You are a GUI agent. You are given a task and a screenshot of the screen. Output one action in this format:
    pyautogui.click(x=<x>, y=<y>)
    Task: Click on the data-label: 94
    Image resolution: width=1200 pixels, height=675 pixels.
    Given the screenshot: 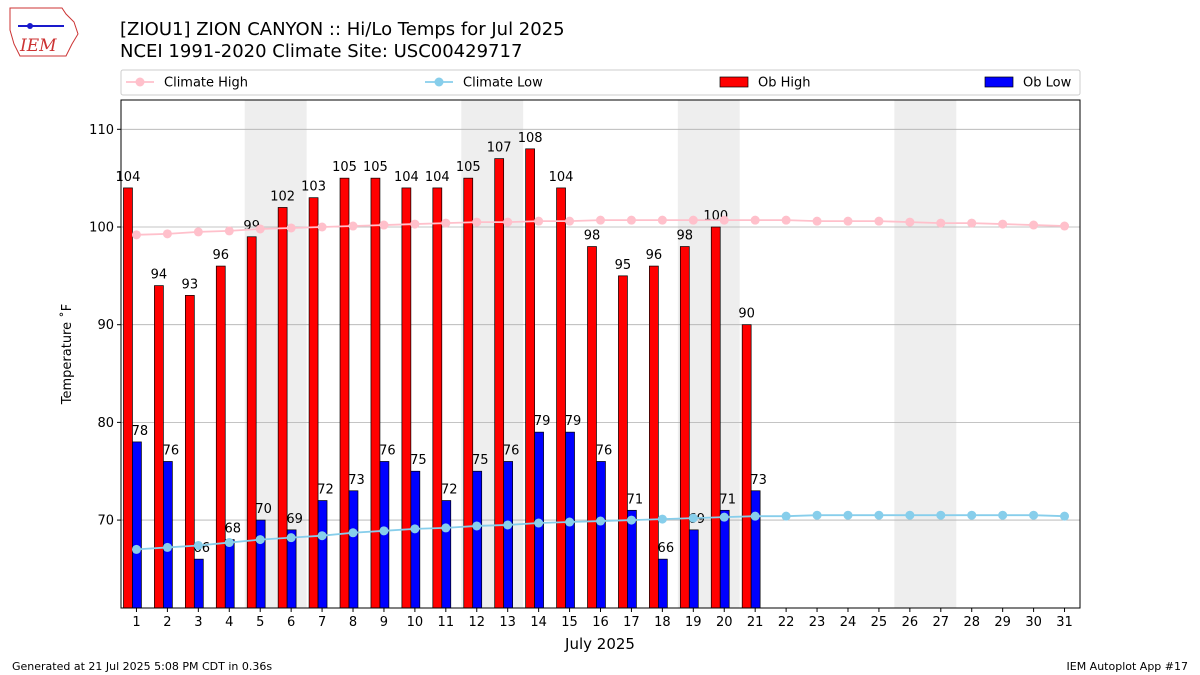 What is the action you would take?
    pyautogui.click(x=159, y=275)
    